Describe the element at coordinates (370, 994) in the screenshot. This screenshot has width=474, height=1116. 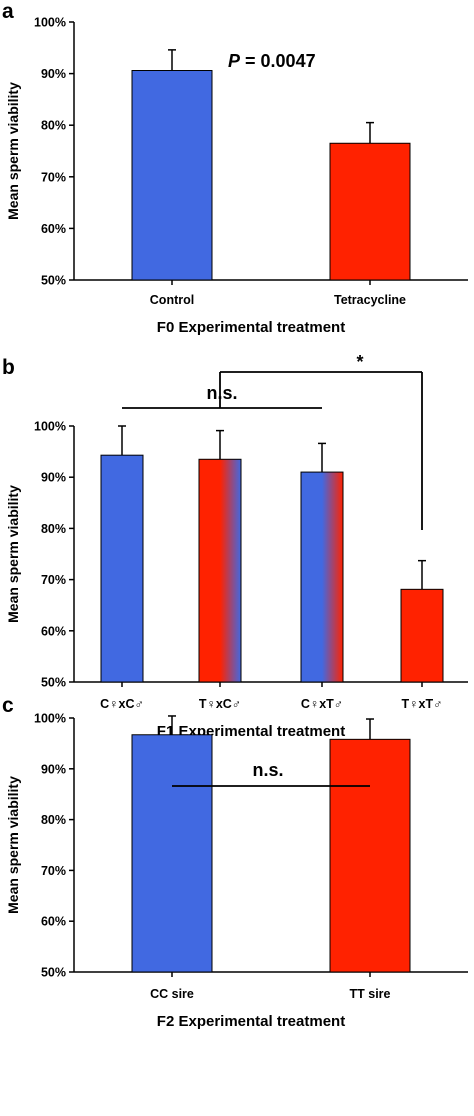
I see `category-label: TT sire` at that location.